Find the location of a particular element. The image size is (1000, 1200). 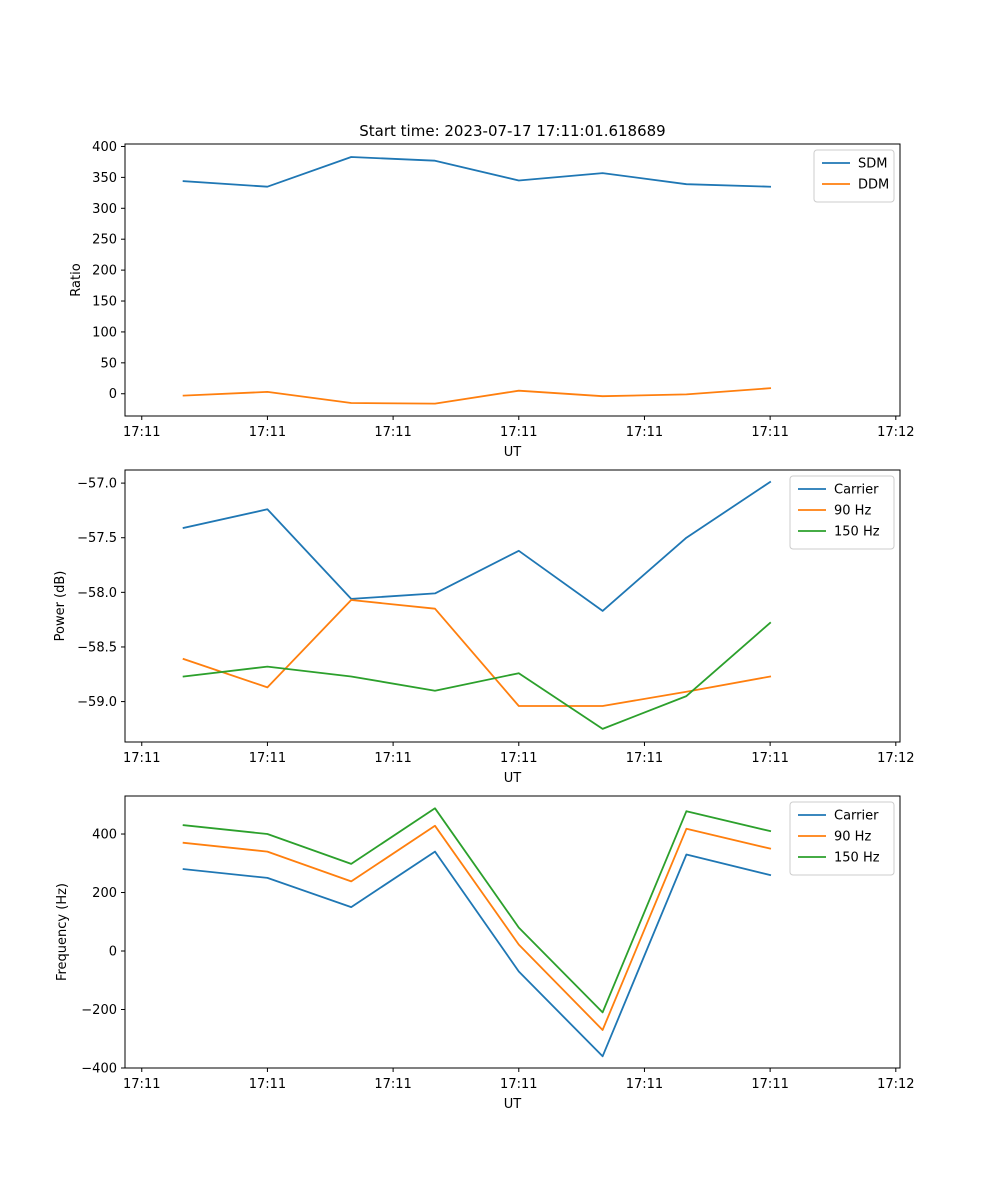

chart-1-y-tick-label: 200 is located at coordinates (104, 271).